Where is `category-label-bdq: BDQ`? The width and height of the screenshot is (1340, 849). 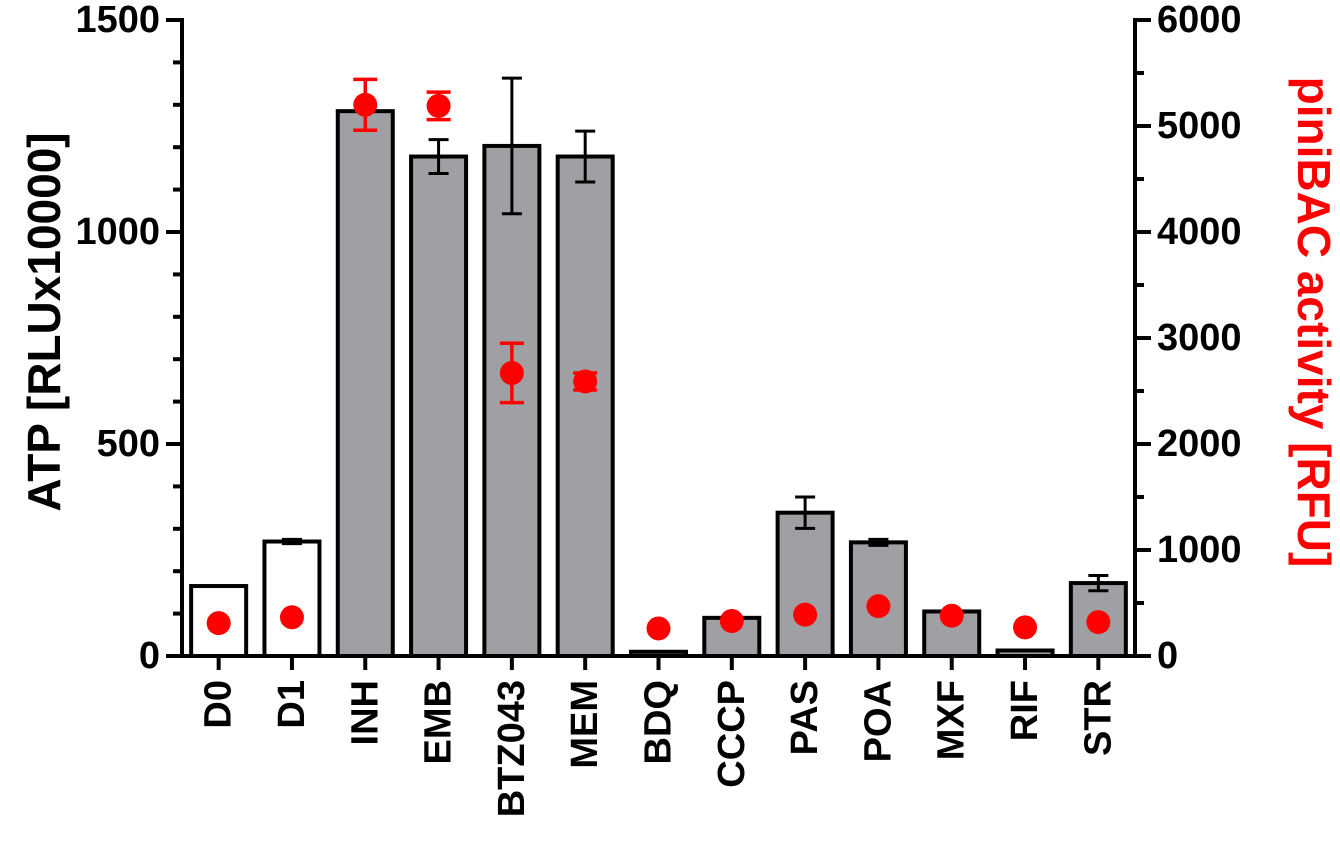
category-label-bdq: BDQ is located at coordinates (659, 722).